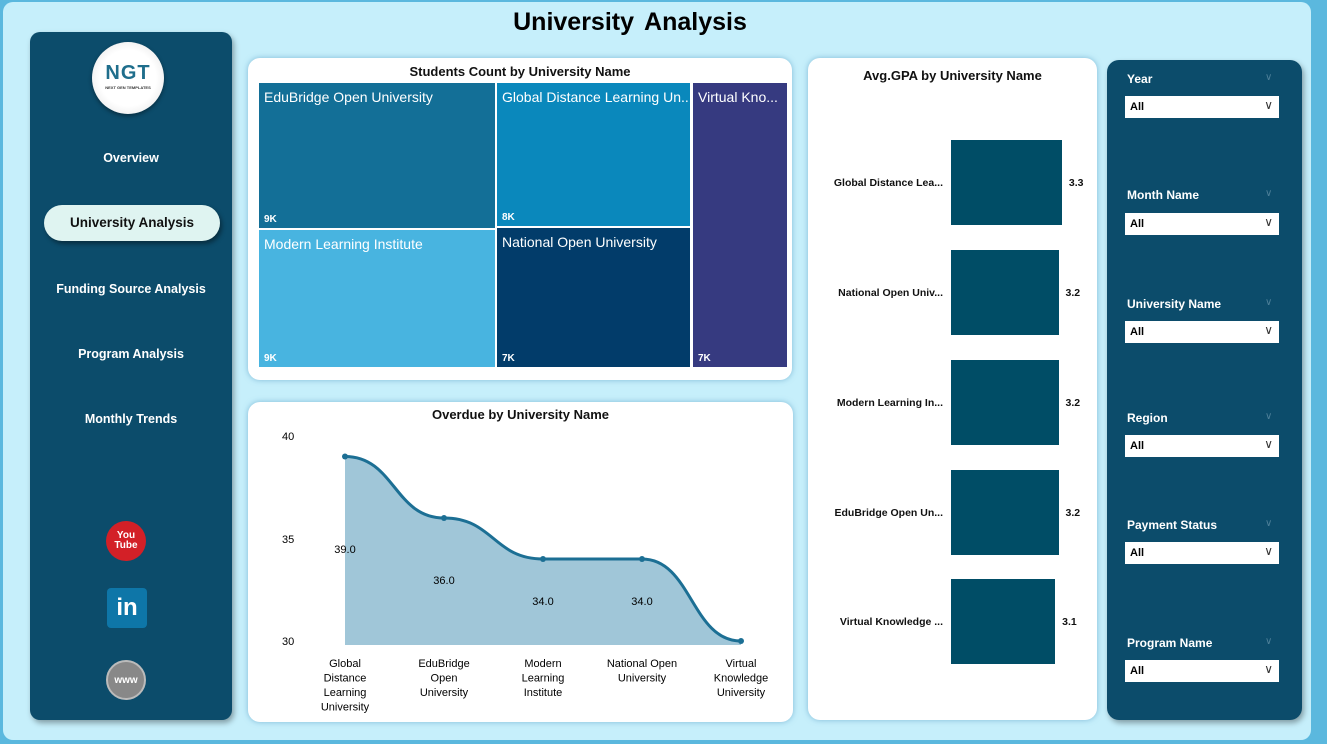 Image resolution: width=1327 pixels, height=744 pixels. Describe the element at coordinates (593, 297) in the screenshot. I see `treemap-cell: National Open University 7K` at that location.